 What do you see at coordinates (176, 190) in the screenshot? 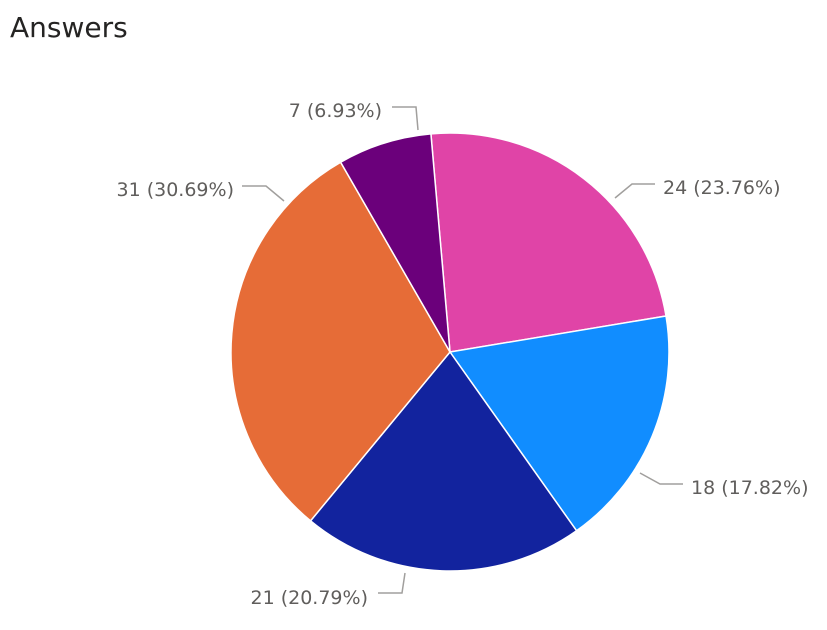
I see `slice-data-label: 31 (30.69%)` at bounding box center [176, 190].